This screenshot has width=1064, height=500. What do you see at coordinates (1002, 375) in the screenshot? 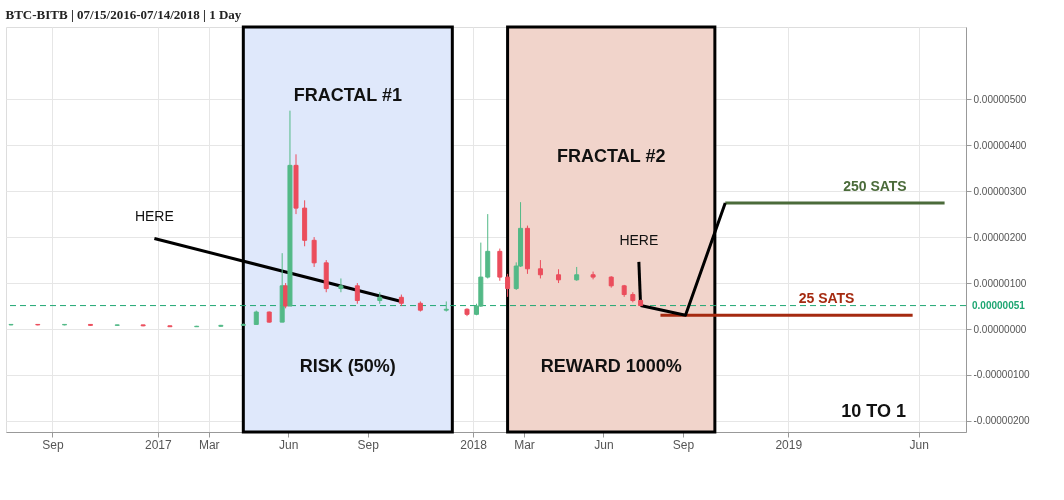
I see `y-tick-label: -0.00000100` at bounding box center [1002, 375].